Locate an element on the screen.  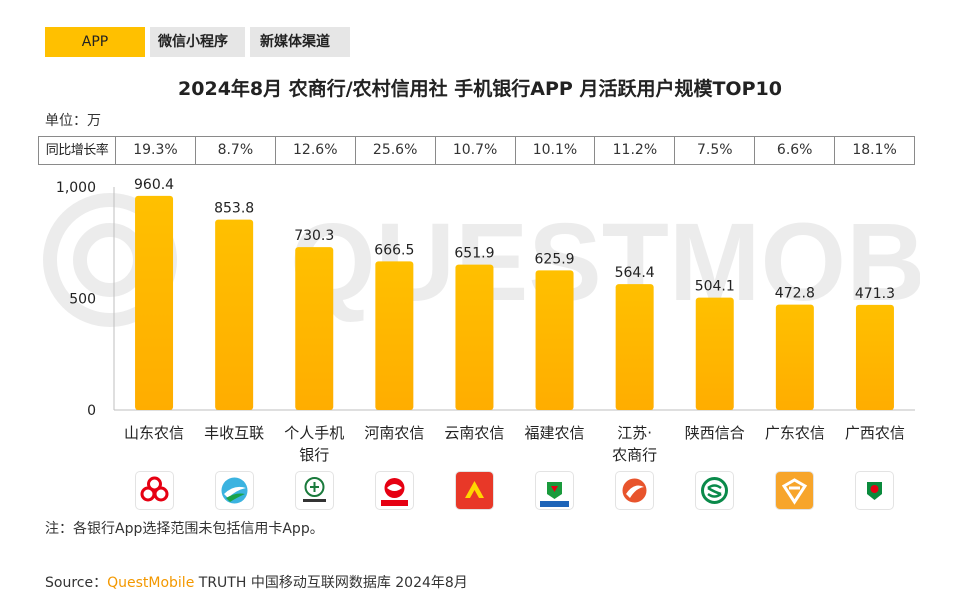
x-tick-label-line: 河南农信 is located at coordinates (394, 433).